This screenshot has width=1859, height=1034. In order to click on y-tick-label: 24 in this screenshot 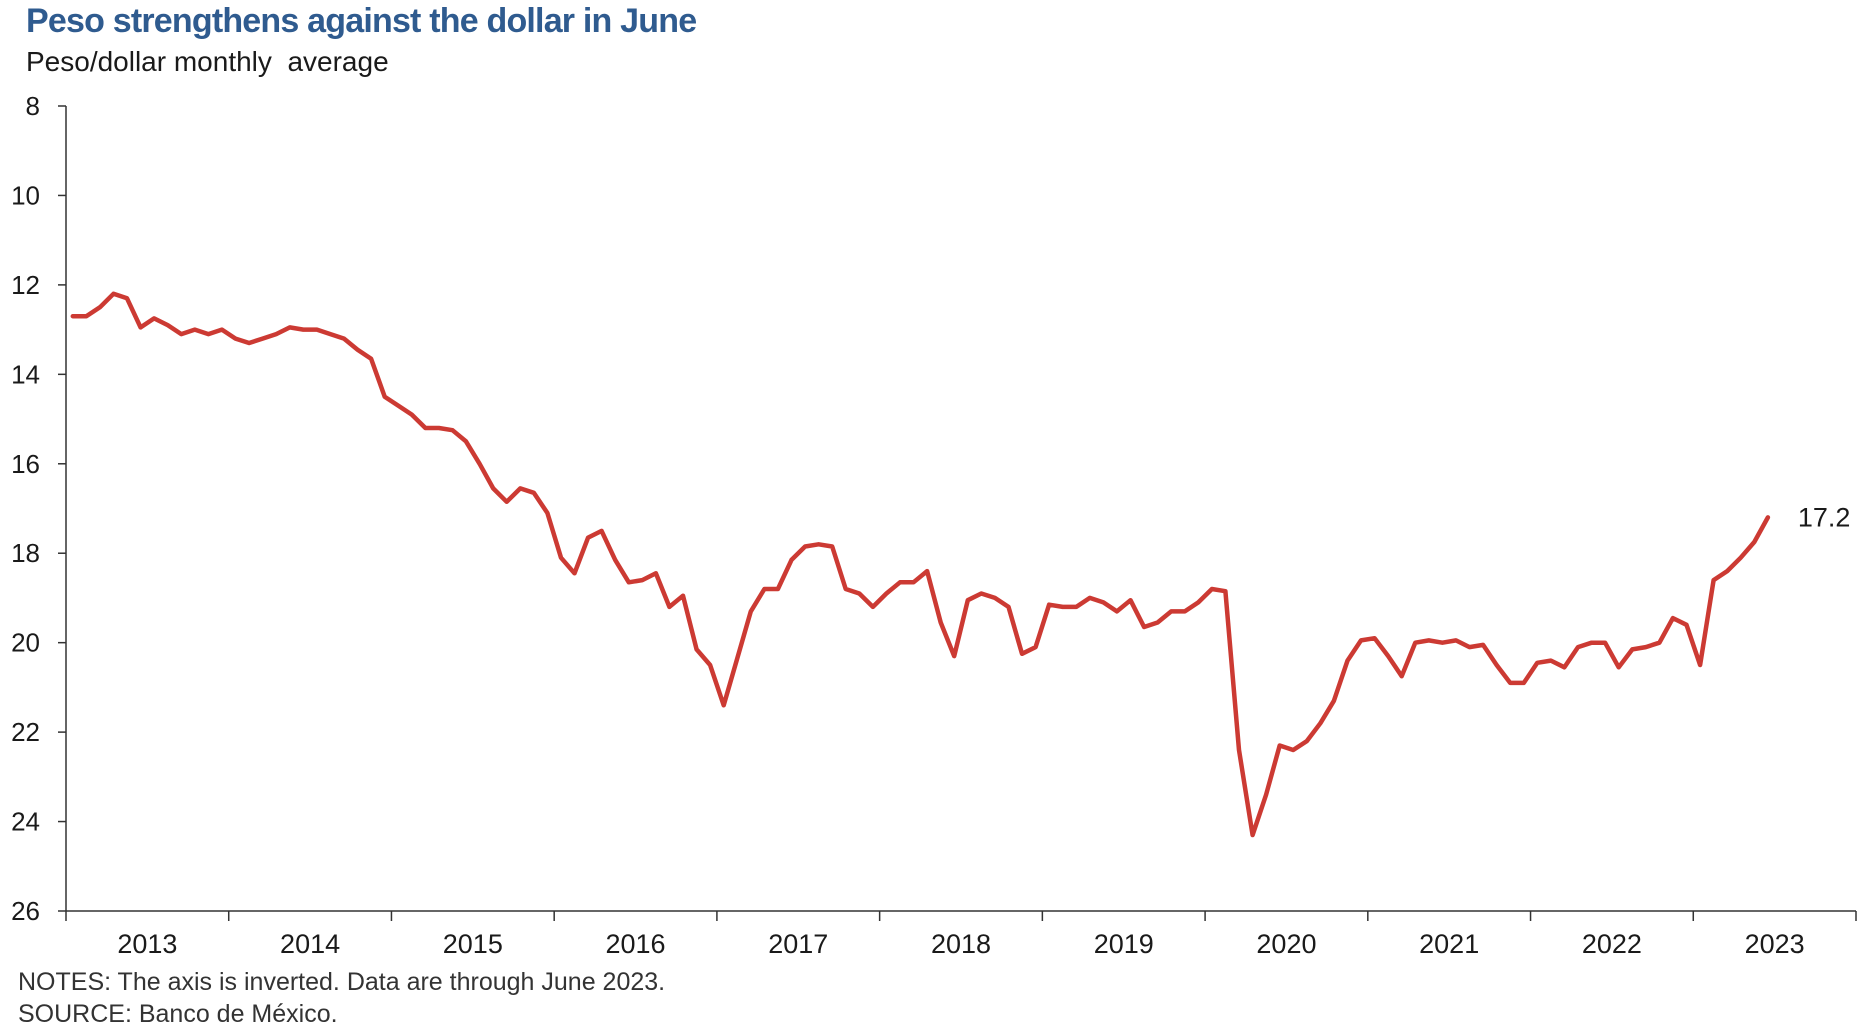, I will do `click(25, 822)`.